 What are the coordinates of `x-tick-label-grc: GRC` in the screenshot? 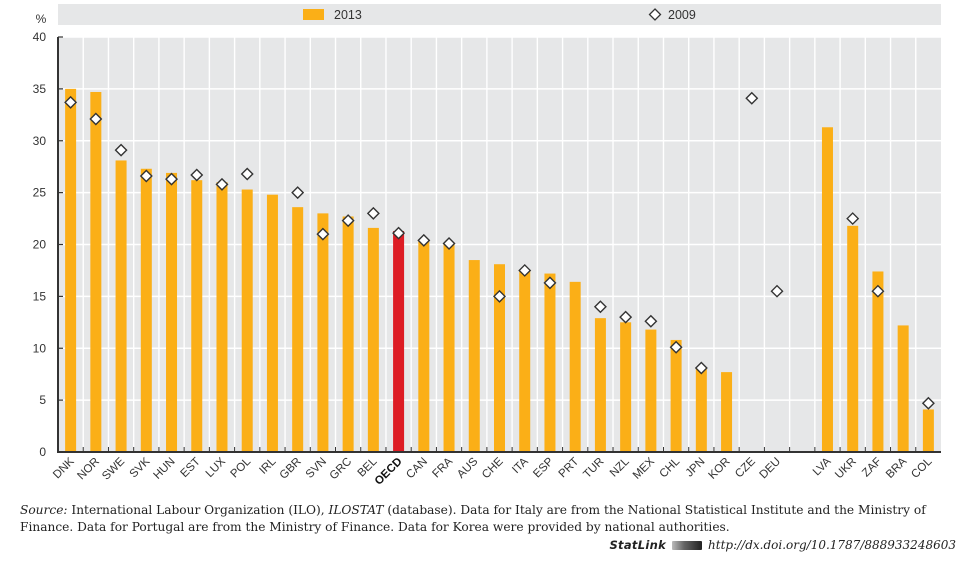 It's located at (341, 469).